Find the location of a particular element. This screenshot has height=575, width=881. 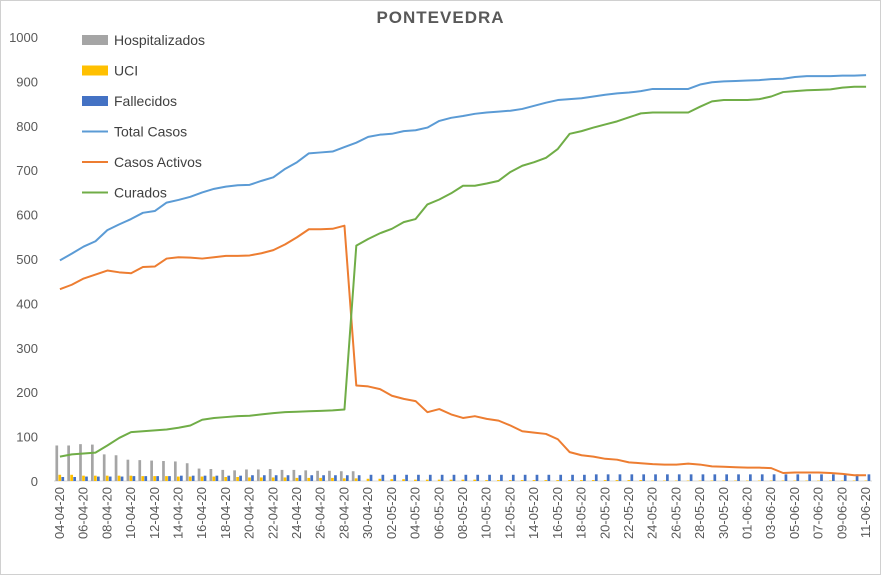

x-tick-label: 10-05-20 is located at coordinates (486, 513).